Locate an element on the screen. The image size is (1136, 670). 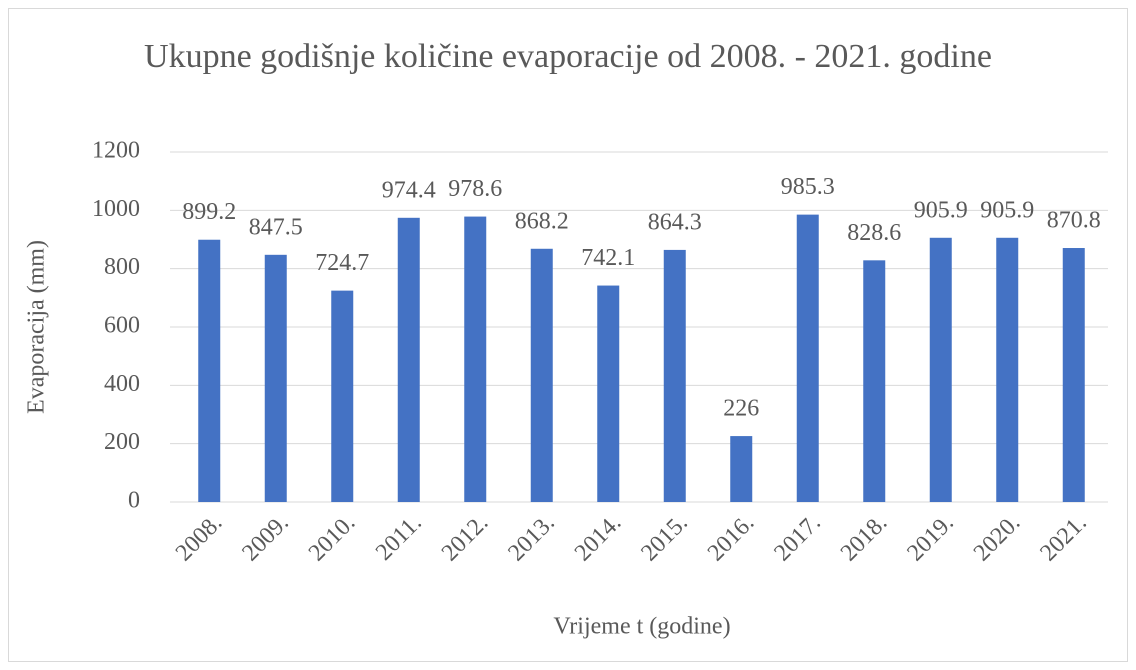
data-label: 864.3 is located at coordinates (675, 222).